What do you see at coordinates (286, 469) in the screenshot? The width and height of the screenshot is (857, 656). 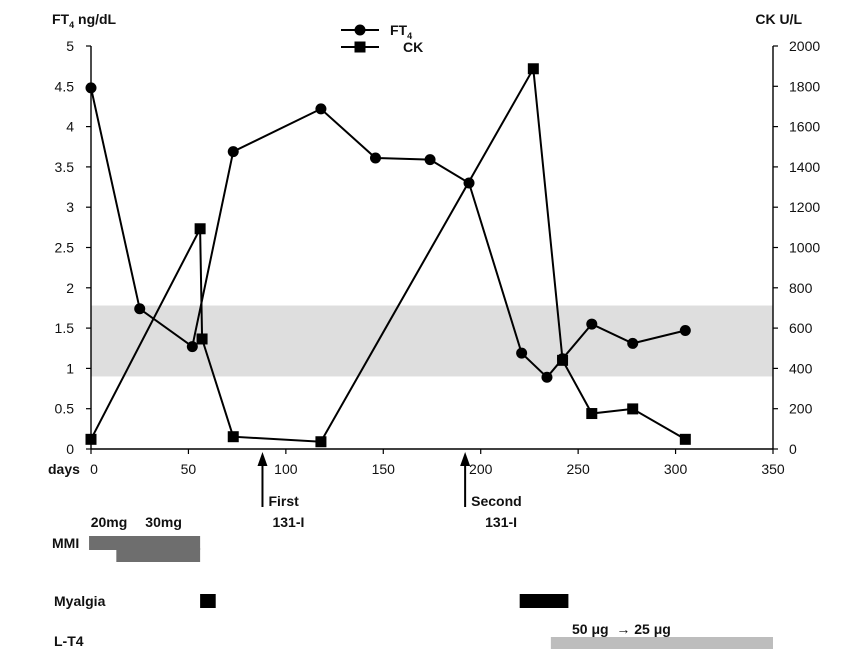 I see `x-tick-label: 100` at bounding box center [286, 469].